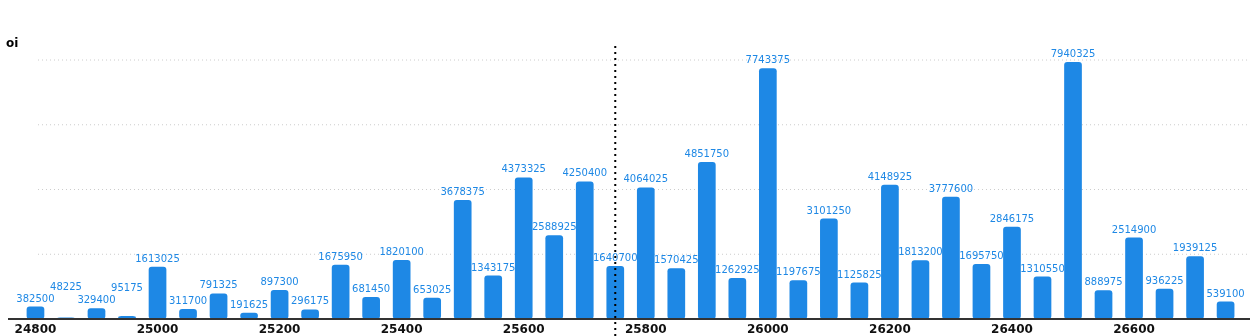  Describe the element at coordinates (1073, 53) in the screenshot. I see `data-label: 7940325` at that location.